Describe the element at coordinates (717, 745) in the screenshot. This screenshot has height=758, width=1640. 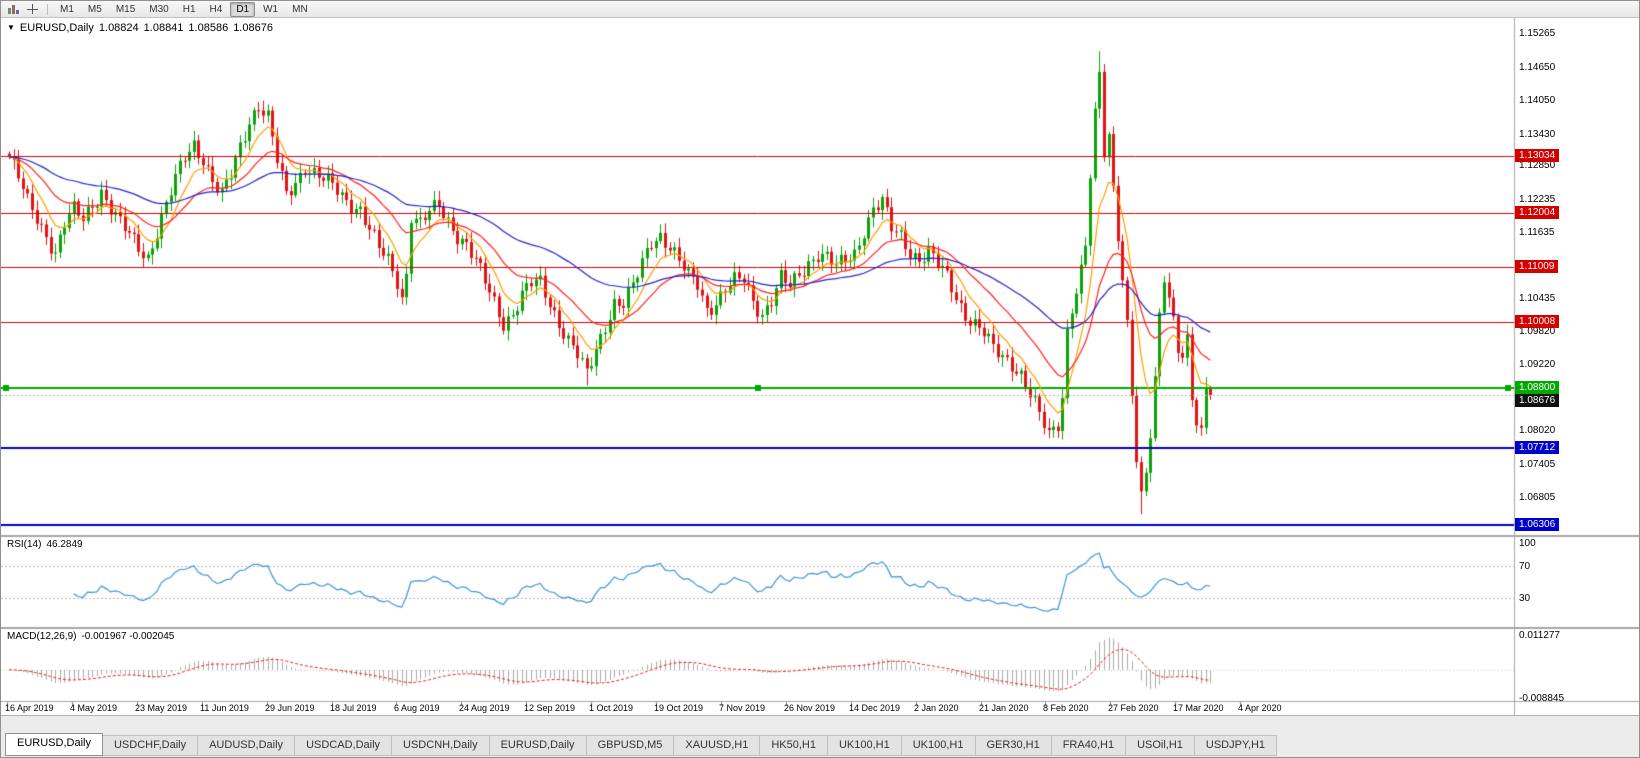
I see `chart-tab-XAUUSD-H1: XAUUSD,H1` at that location.